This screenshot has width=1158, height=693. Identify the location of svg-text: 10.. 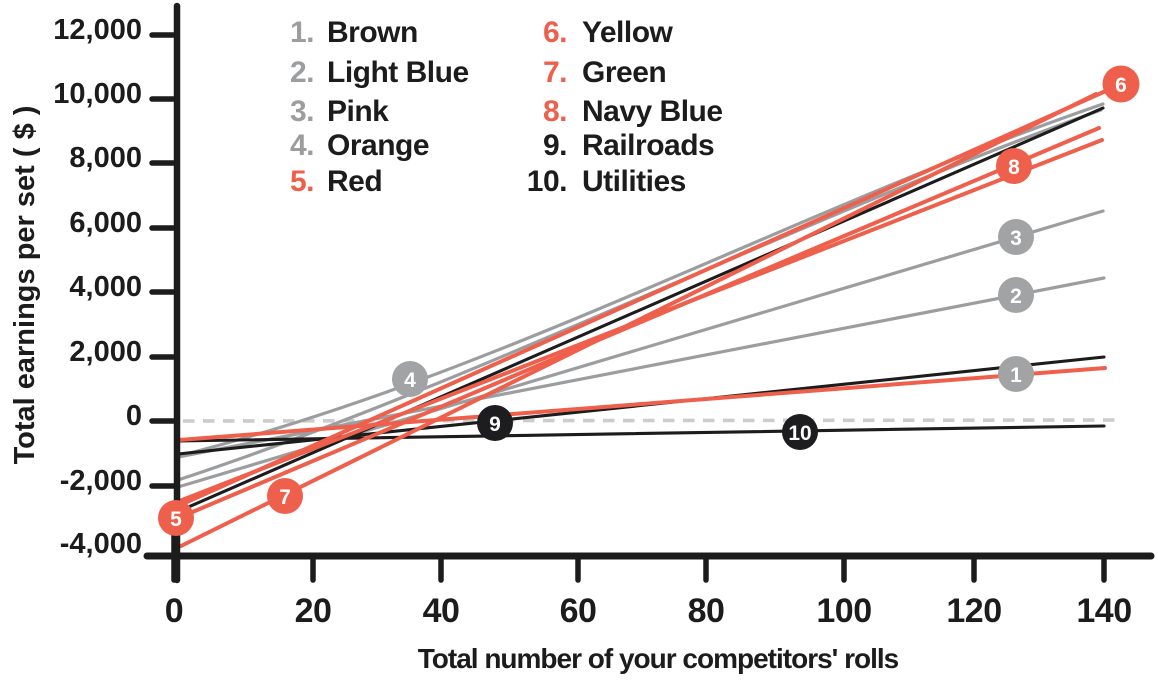
(547, 181).